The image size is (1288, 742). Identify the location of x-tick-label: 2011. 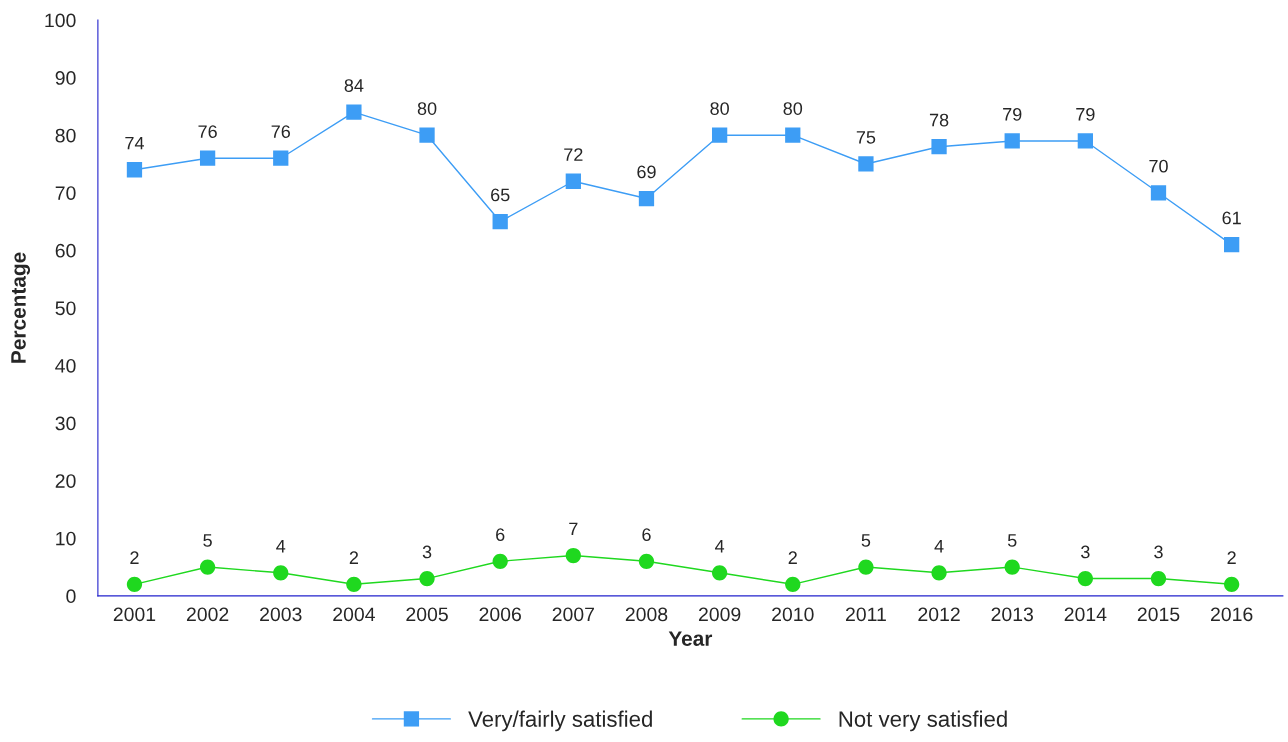
(865, 614).